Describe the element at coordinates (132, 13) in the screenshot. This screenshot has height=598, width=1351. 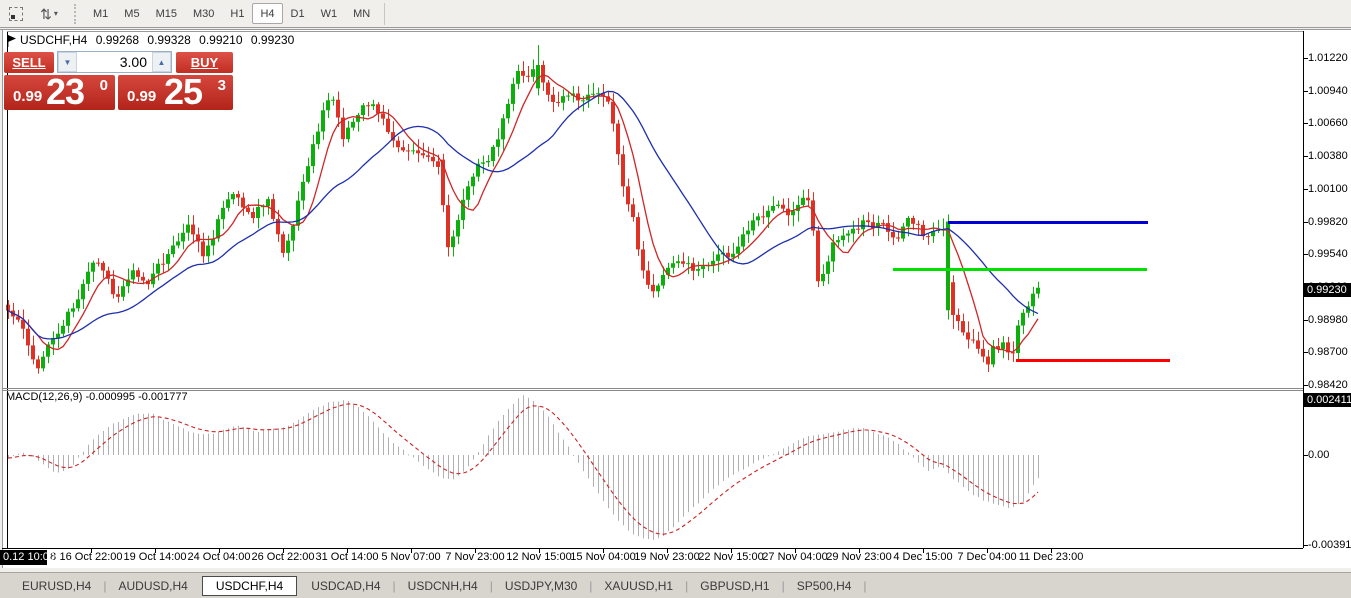
I see `timeframe-button-M5: M5` at that location.